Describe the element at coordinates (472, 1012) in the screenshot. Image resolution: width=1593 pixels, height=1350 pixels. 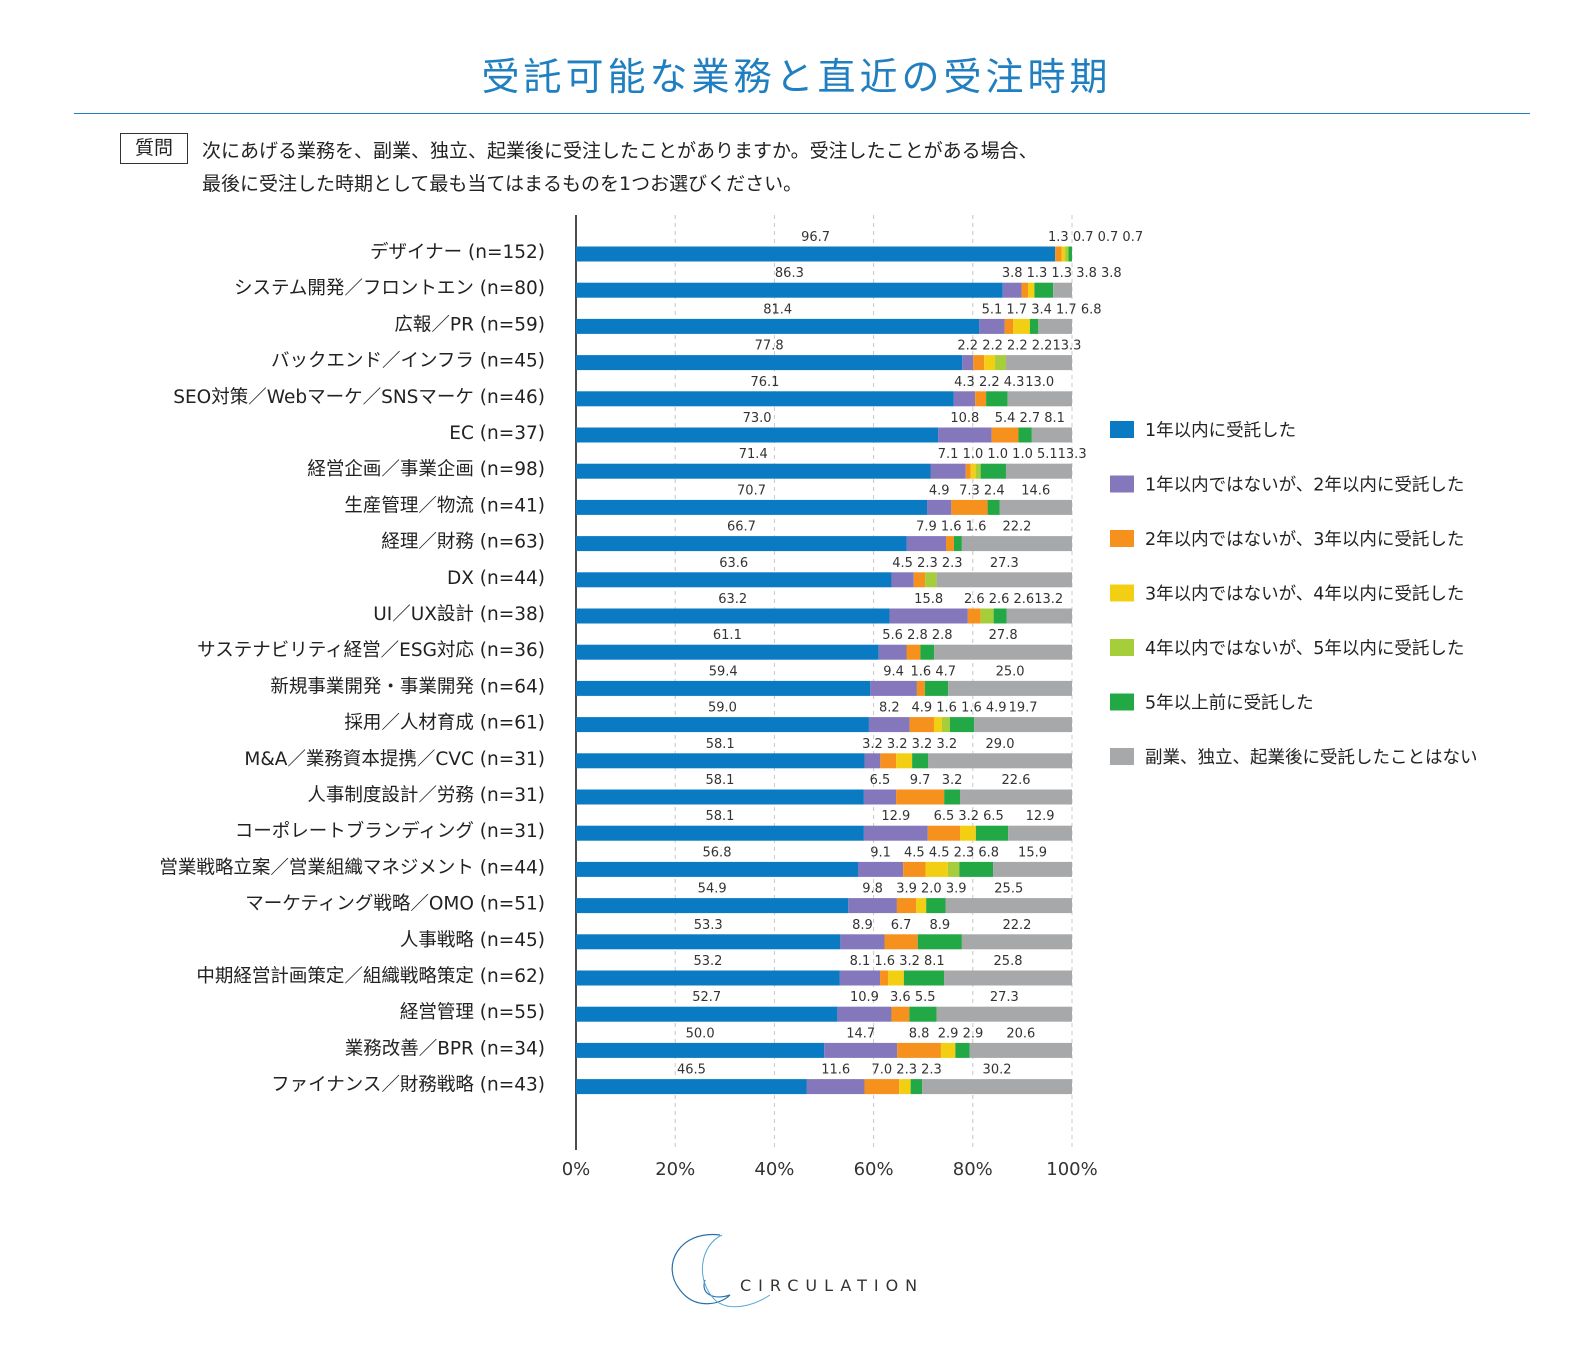
I see `category-label: 経営管理 (n=55)` at that location.